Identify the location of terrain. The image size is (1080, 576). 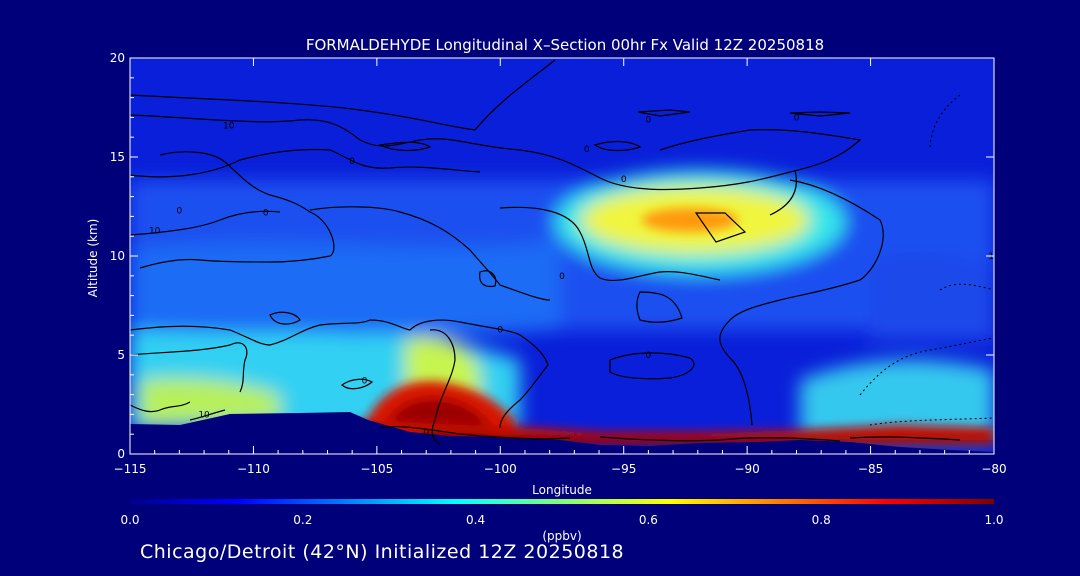
(562, 433).